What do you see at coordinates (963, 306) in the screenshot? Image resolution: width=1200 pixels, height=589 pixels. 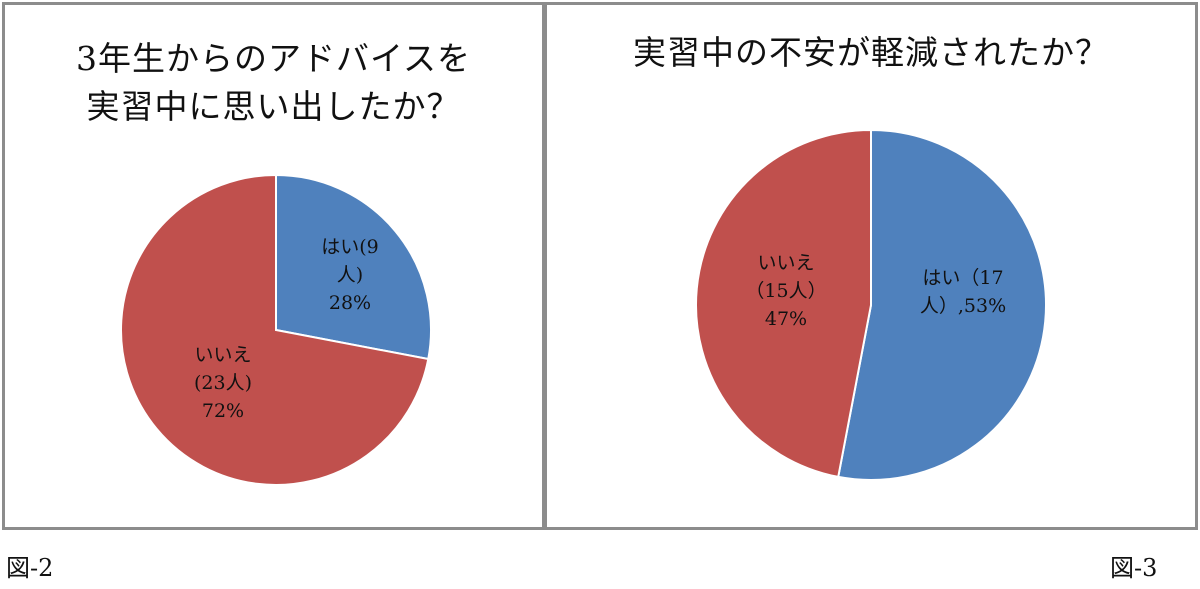 I see `slice-label-line: 人）,53%` at bounding box center [963, 306].